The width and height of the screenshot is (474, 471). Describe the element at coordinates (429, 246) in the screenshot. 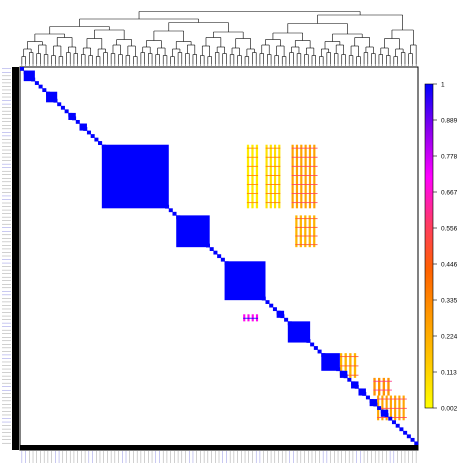

I see `colorbar` at that location.